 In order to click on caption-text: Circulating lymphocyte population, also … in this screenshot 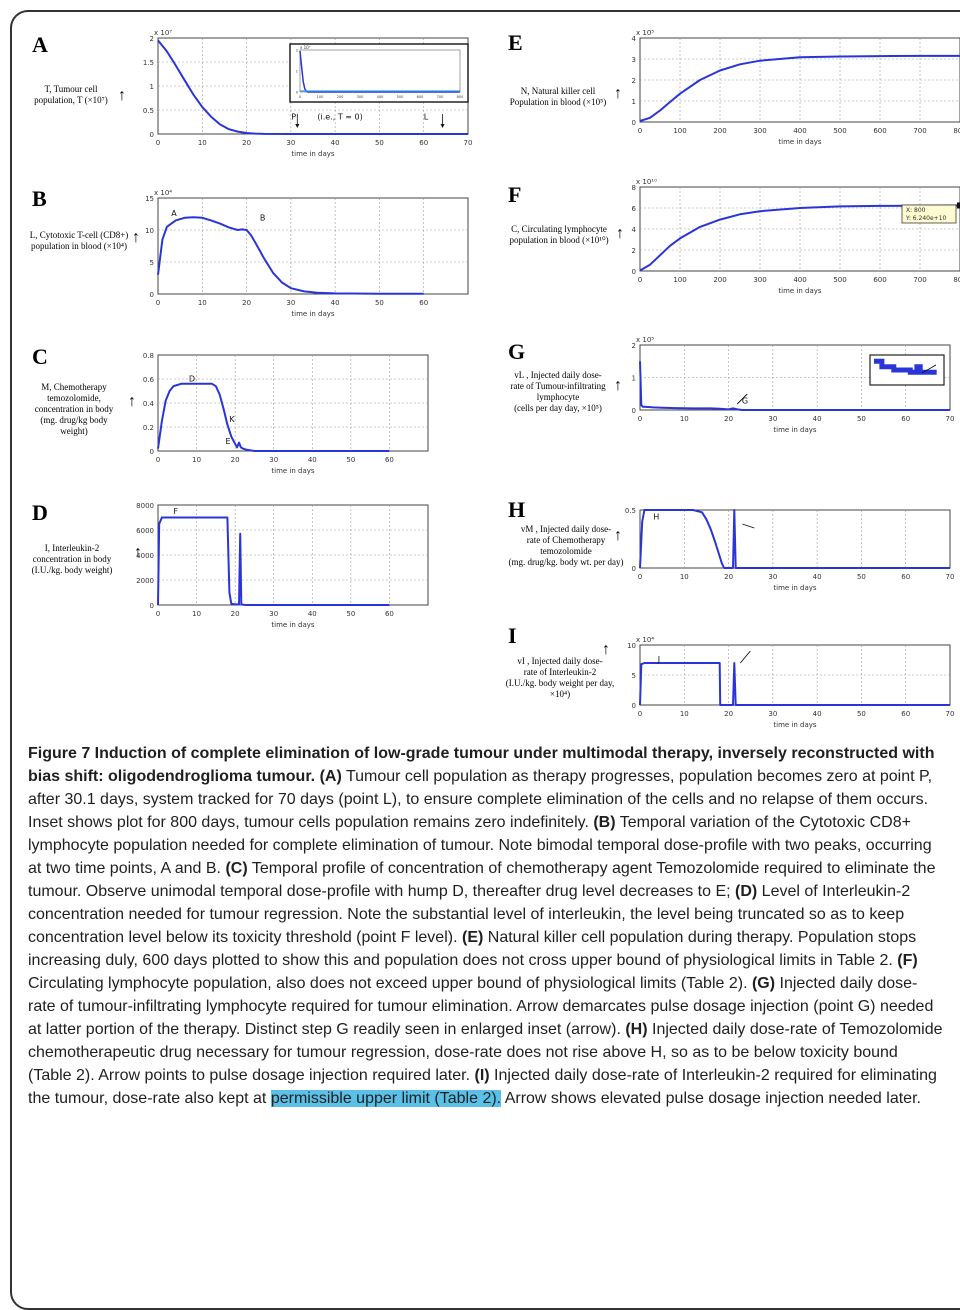, I will do `click(390, 983)`.